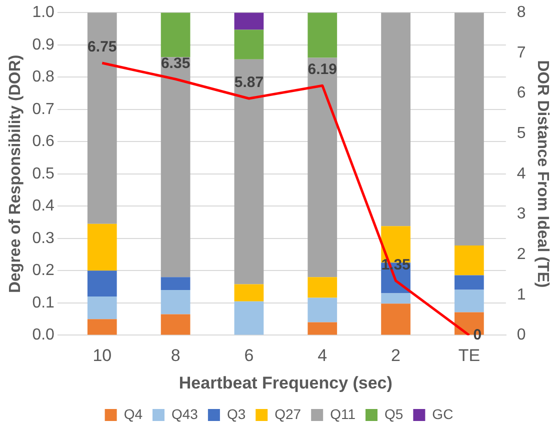 The width and height of the screenshot is (560, 432). I want to click on x-tick-label: 2, so click(396, 356).